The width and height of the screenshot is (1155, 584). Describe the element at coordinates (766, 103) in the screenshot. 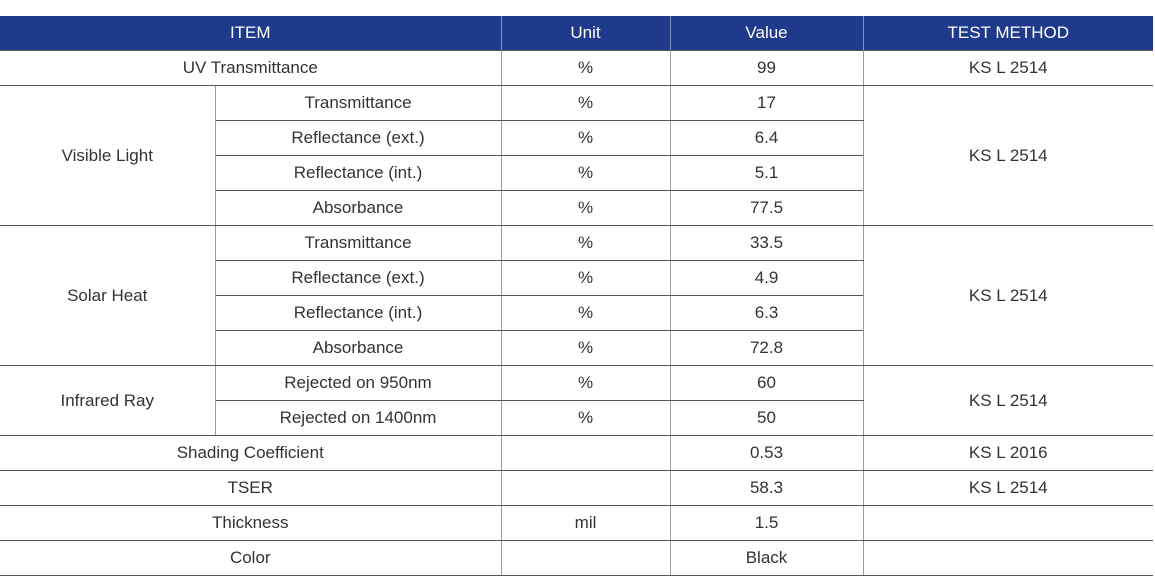

I see `value-cell: 17` at that location.